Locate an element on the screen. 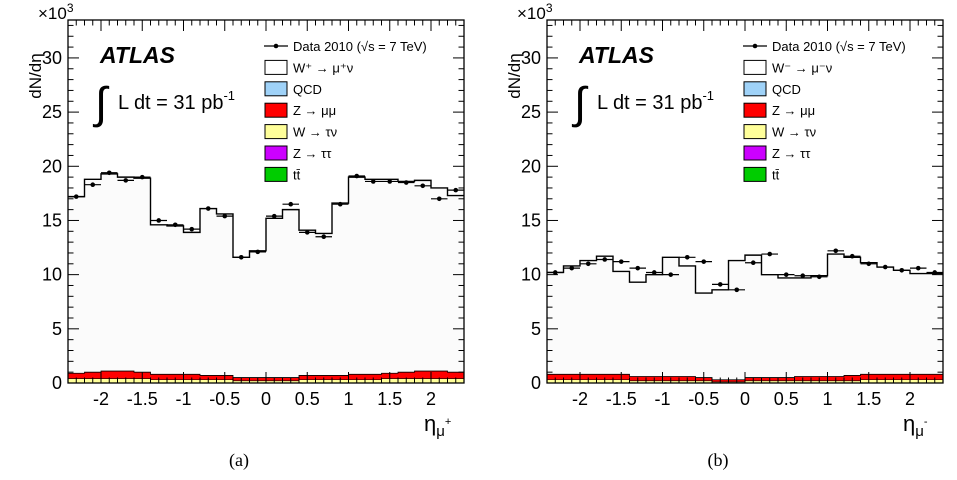 The height and width of the screenshot is (480, 957). c0-x-axis-title: ημ+ is located at coordinates (437, 425).